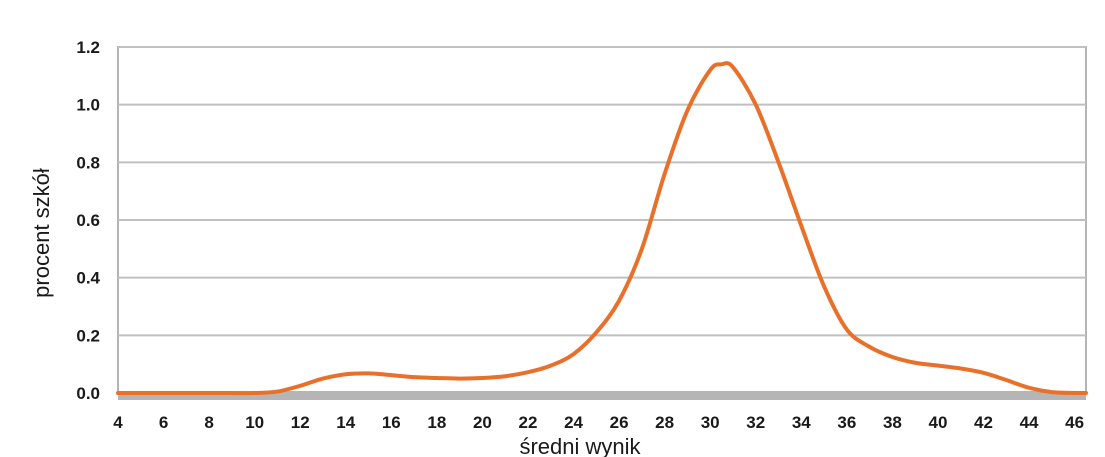  I want to click on x-tick-label: 38, so click(892, 422).